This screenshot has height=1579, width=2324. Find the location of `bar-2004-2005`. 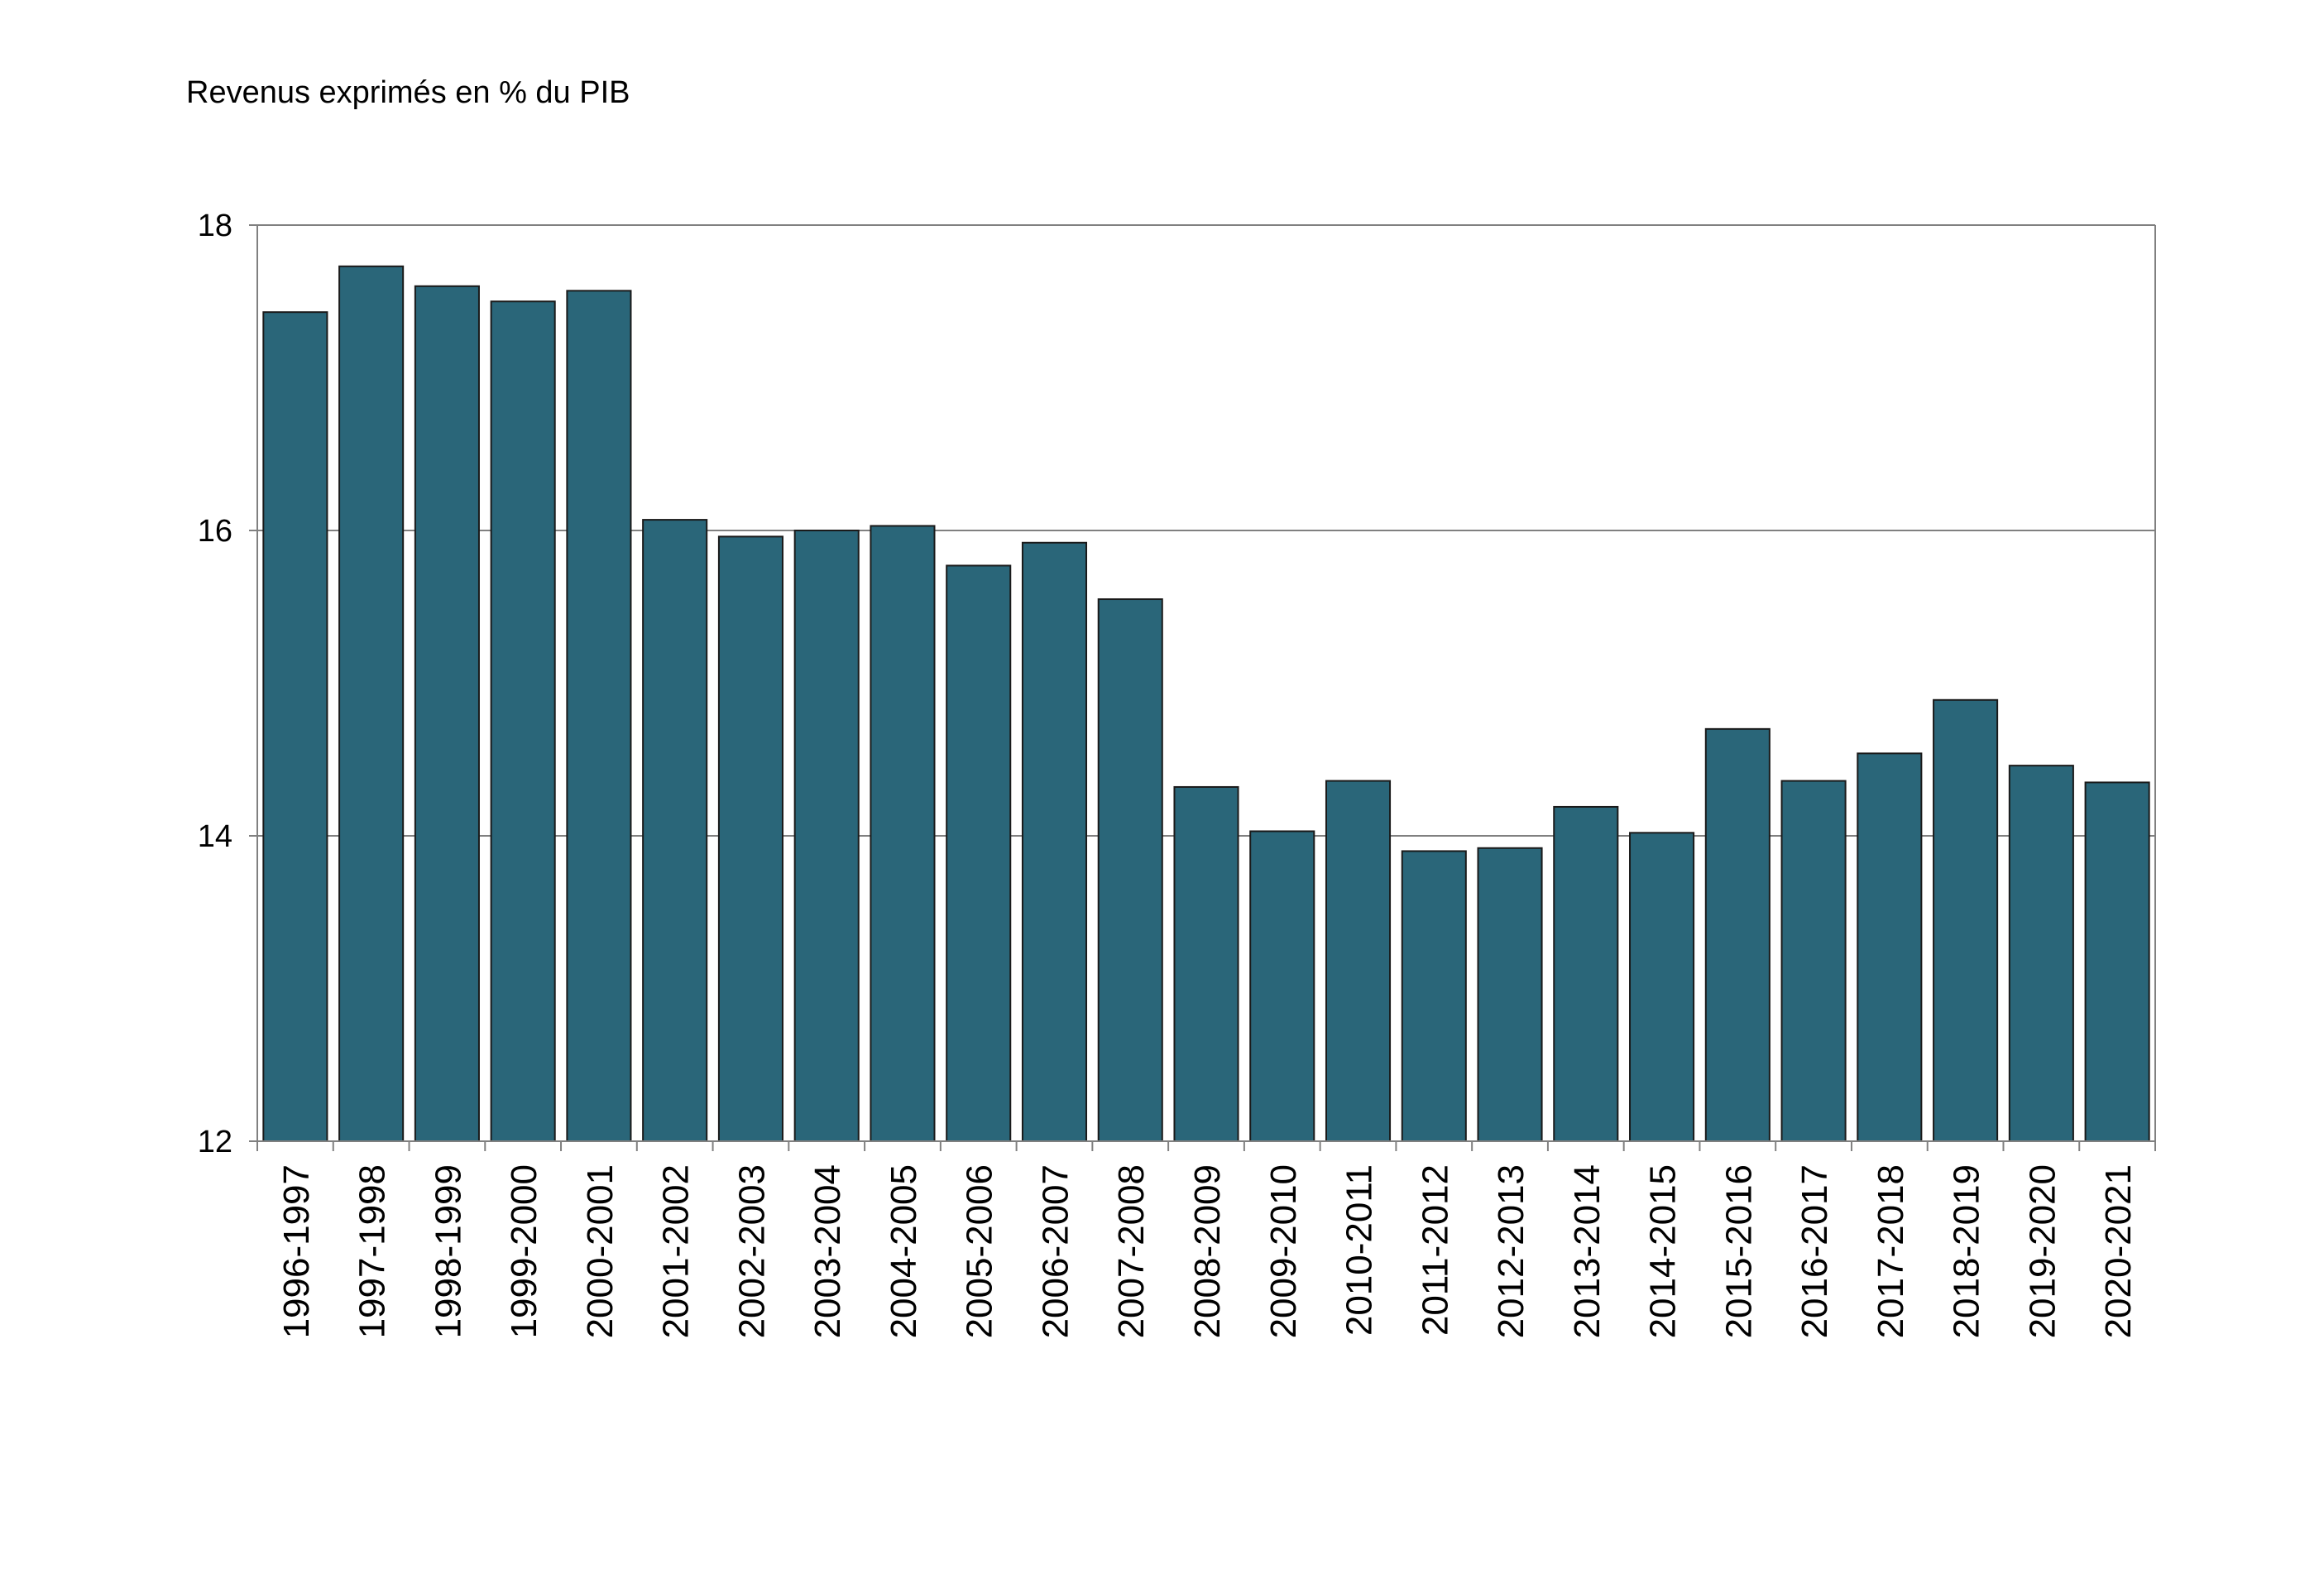

bar-2004-2005 is located at coordinates (903, 833).